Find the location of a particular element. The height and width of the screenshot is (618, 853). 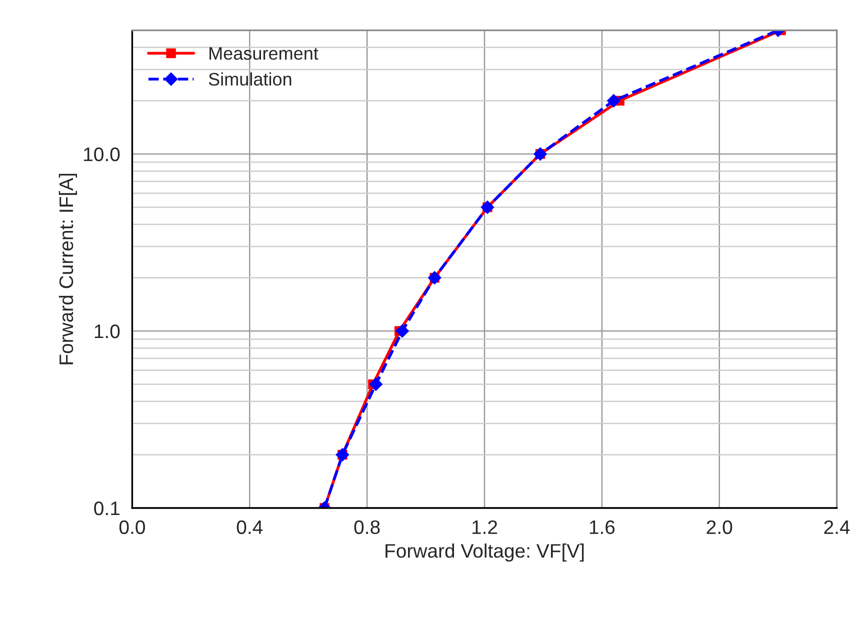

x-tick-label: 0.8 is located at coordinates (367, 527).